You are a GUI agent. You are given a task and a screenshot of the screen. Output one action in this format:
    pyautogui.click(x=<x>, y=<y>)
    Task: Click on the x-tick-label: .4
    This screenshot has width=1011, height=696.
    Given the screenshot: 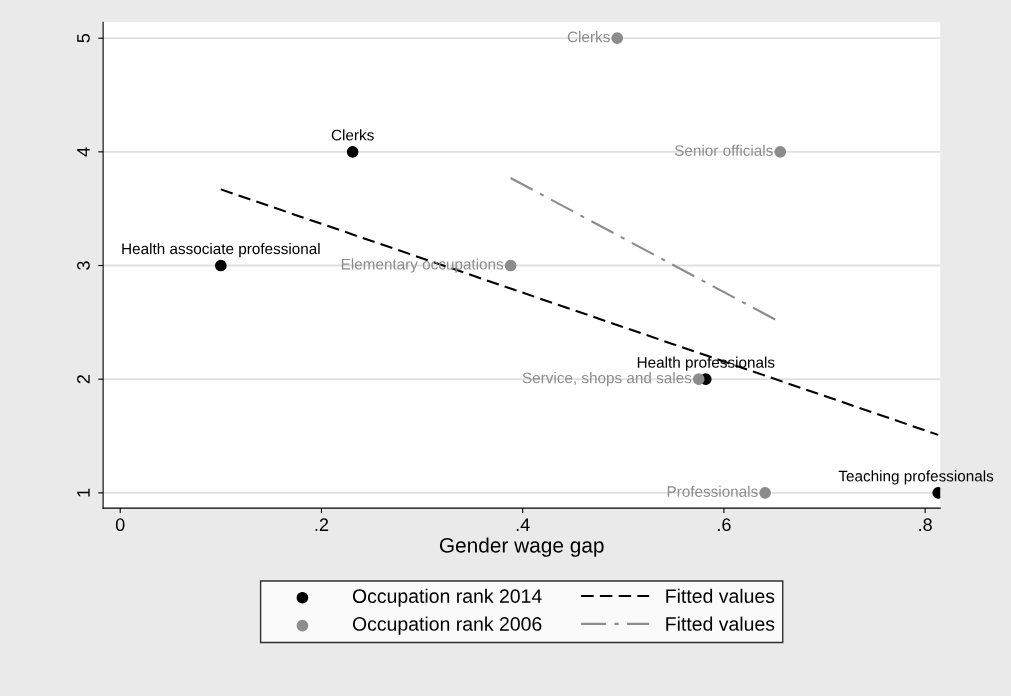 What is the action you would take?
    pyautogui.click(x=523, y=524)
    